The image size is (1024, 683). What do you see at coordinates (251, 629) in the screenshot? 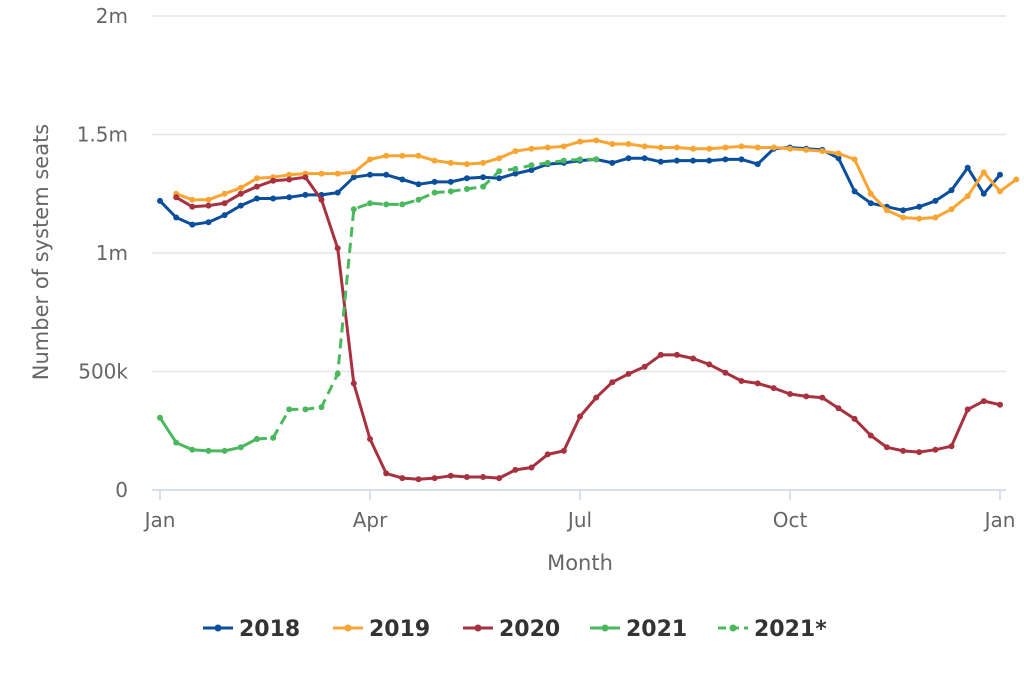
I see `legend-item-2018: 2018` at bounding box center [251, 629].